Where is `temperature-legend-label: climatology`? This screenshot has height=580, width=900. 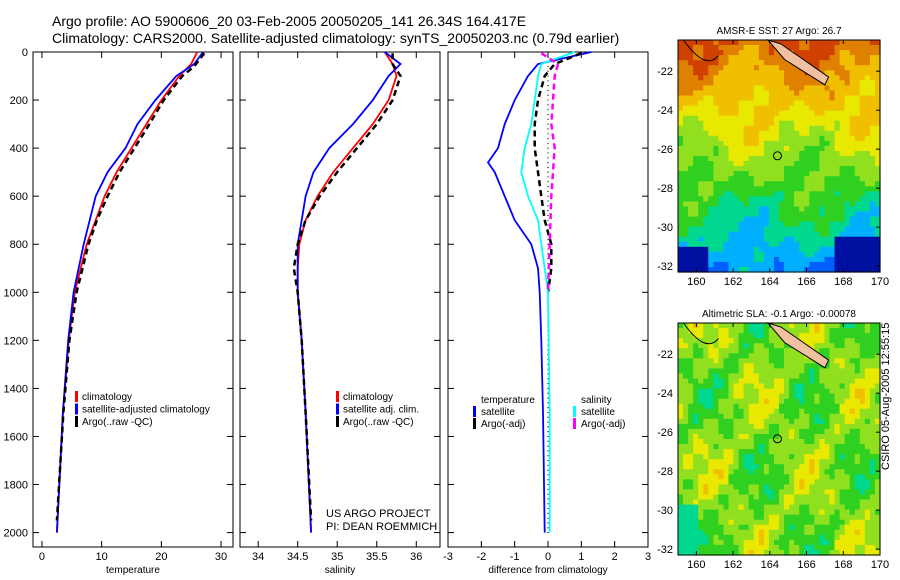 temperature-legend-label: climatology is located at coordinates (107, 397).